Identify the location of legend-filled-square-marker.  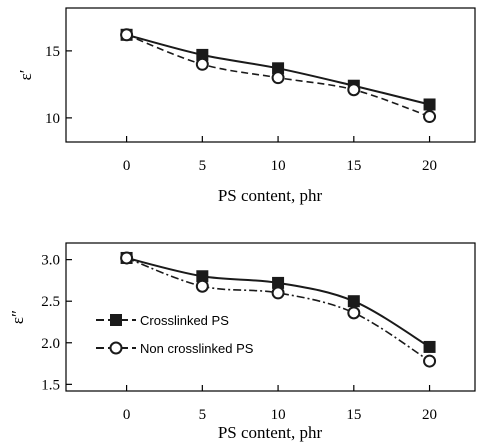
(116, 320).